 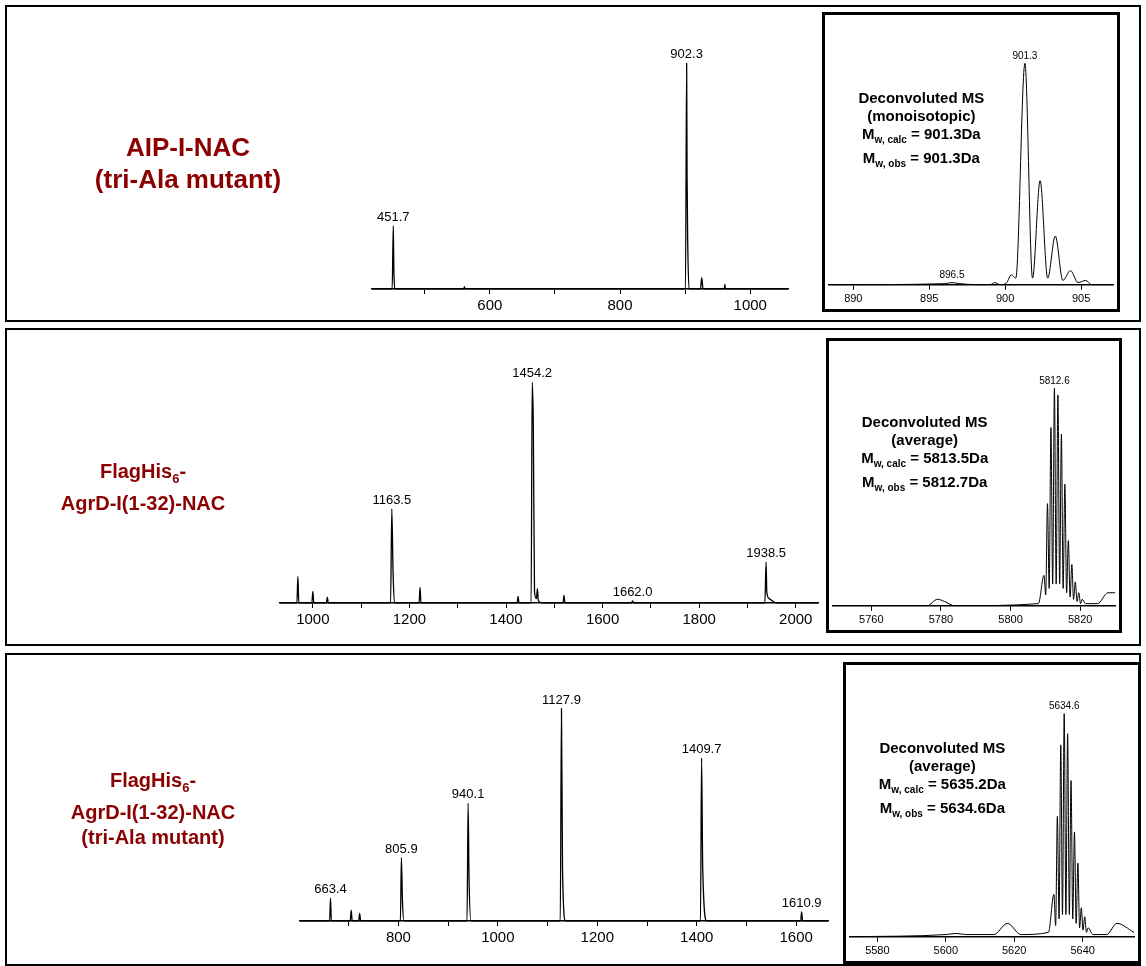 What do you see at coordinates (942, 810) in the screenshot?
I see `annotation: M$_{w, obs}$ = 5634.6Da` at bounding box center [942, 810].